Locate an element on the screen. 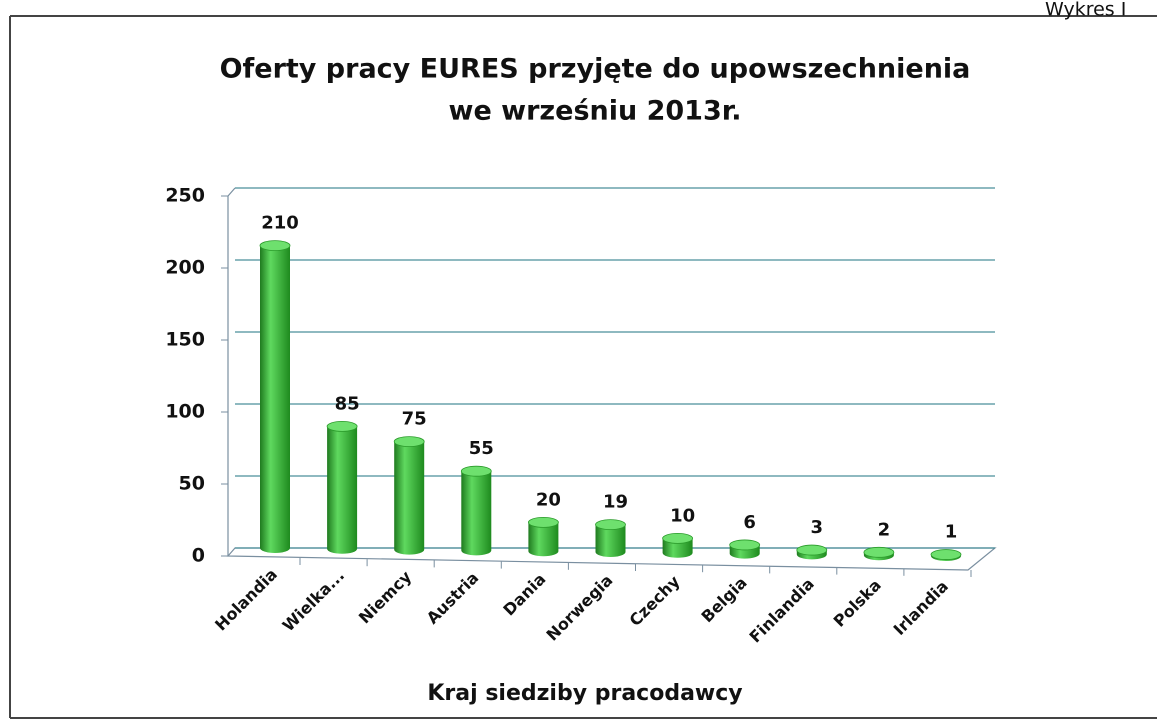 The image size is (1157, 728). x-tick-label: Austria is located at coordinates (452, 597).